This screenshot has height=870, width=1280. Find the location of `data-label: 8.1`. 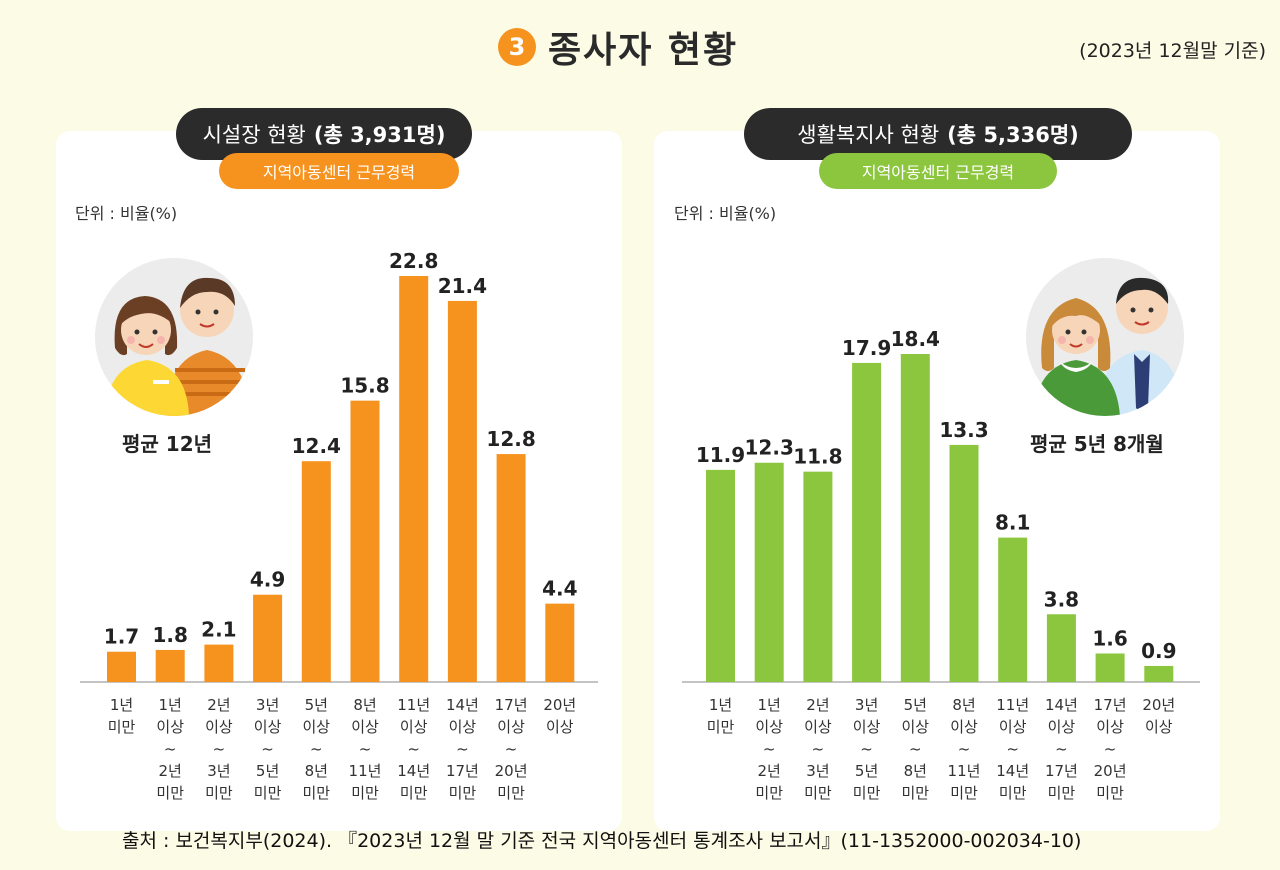

data-label: 8.1 is located at coordinates (1012, 523).